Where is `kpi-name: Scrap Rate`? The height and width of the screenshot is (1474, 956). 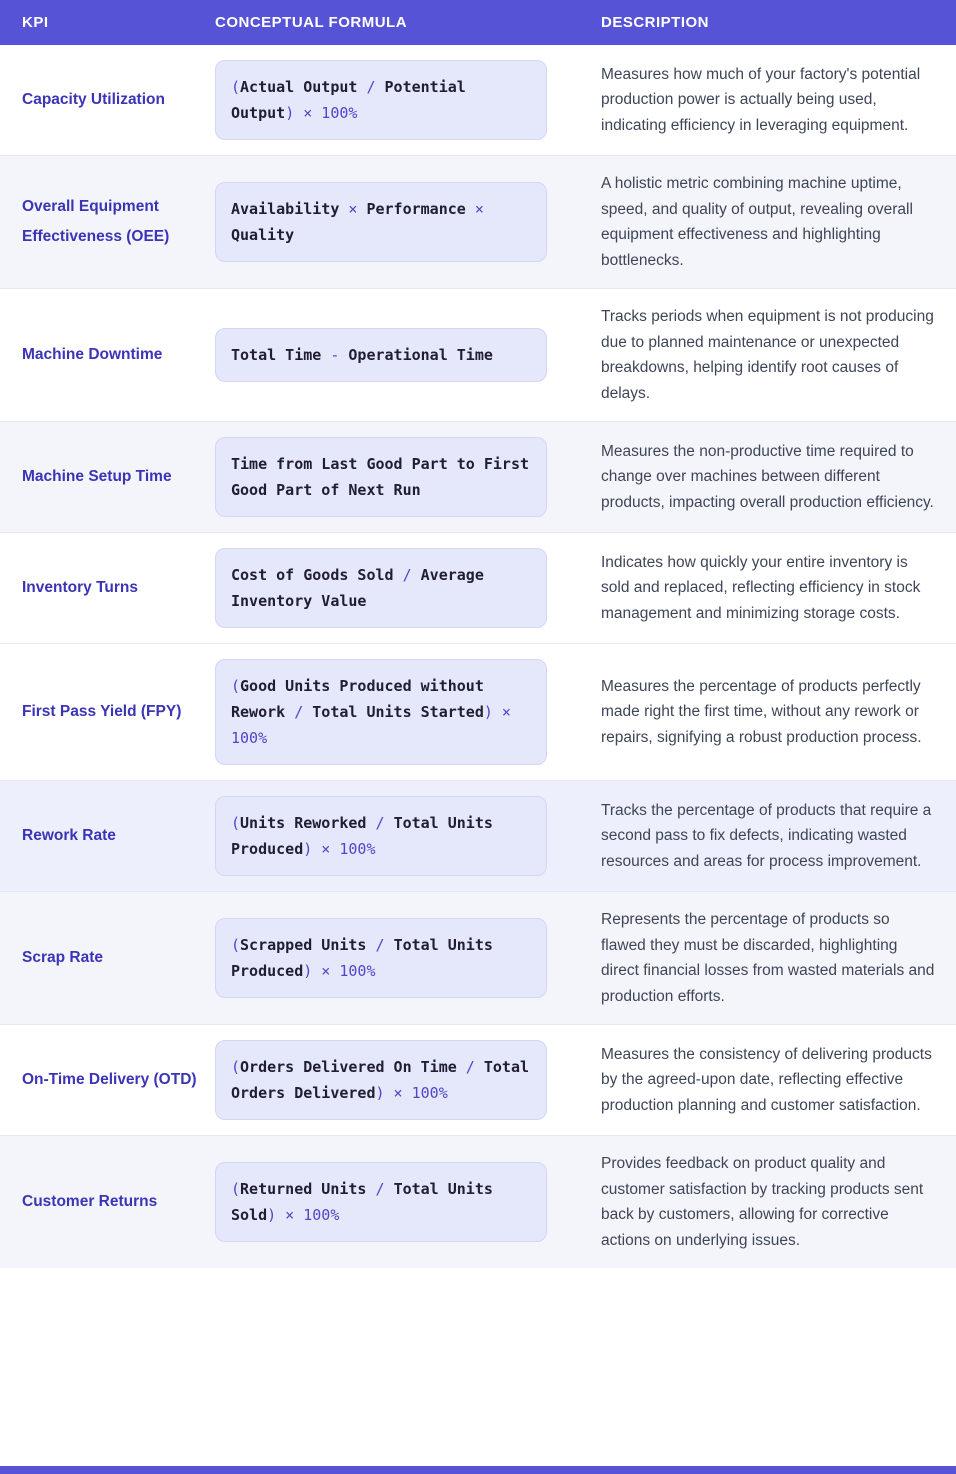
kpi-name: Scrap Rate is located at coordinates (62, 957).